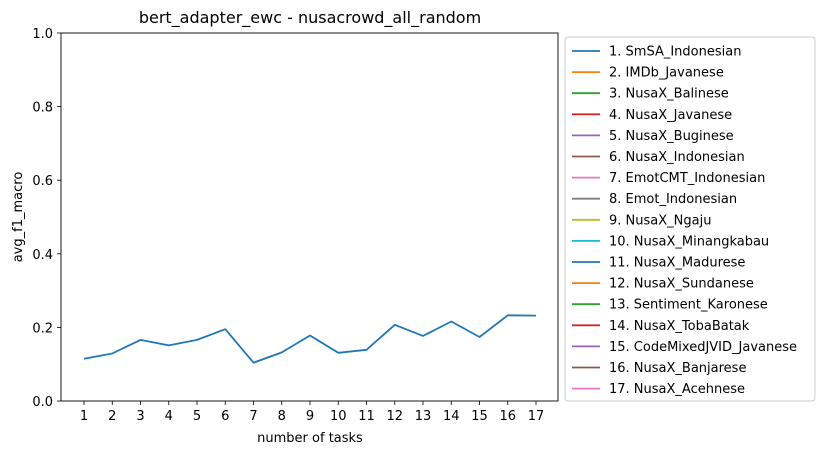 This screenshot has height=459, width=825. Describe the element at coordinates (688, 305) in the screenshot. I see `legend-entry-label: 13. Sentiment_Karonese` at that location.